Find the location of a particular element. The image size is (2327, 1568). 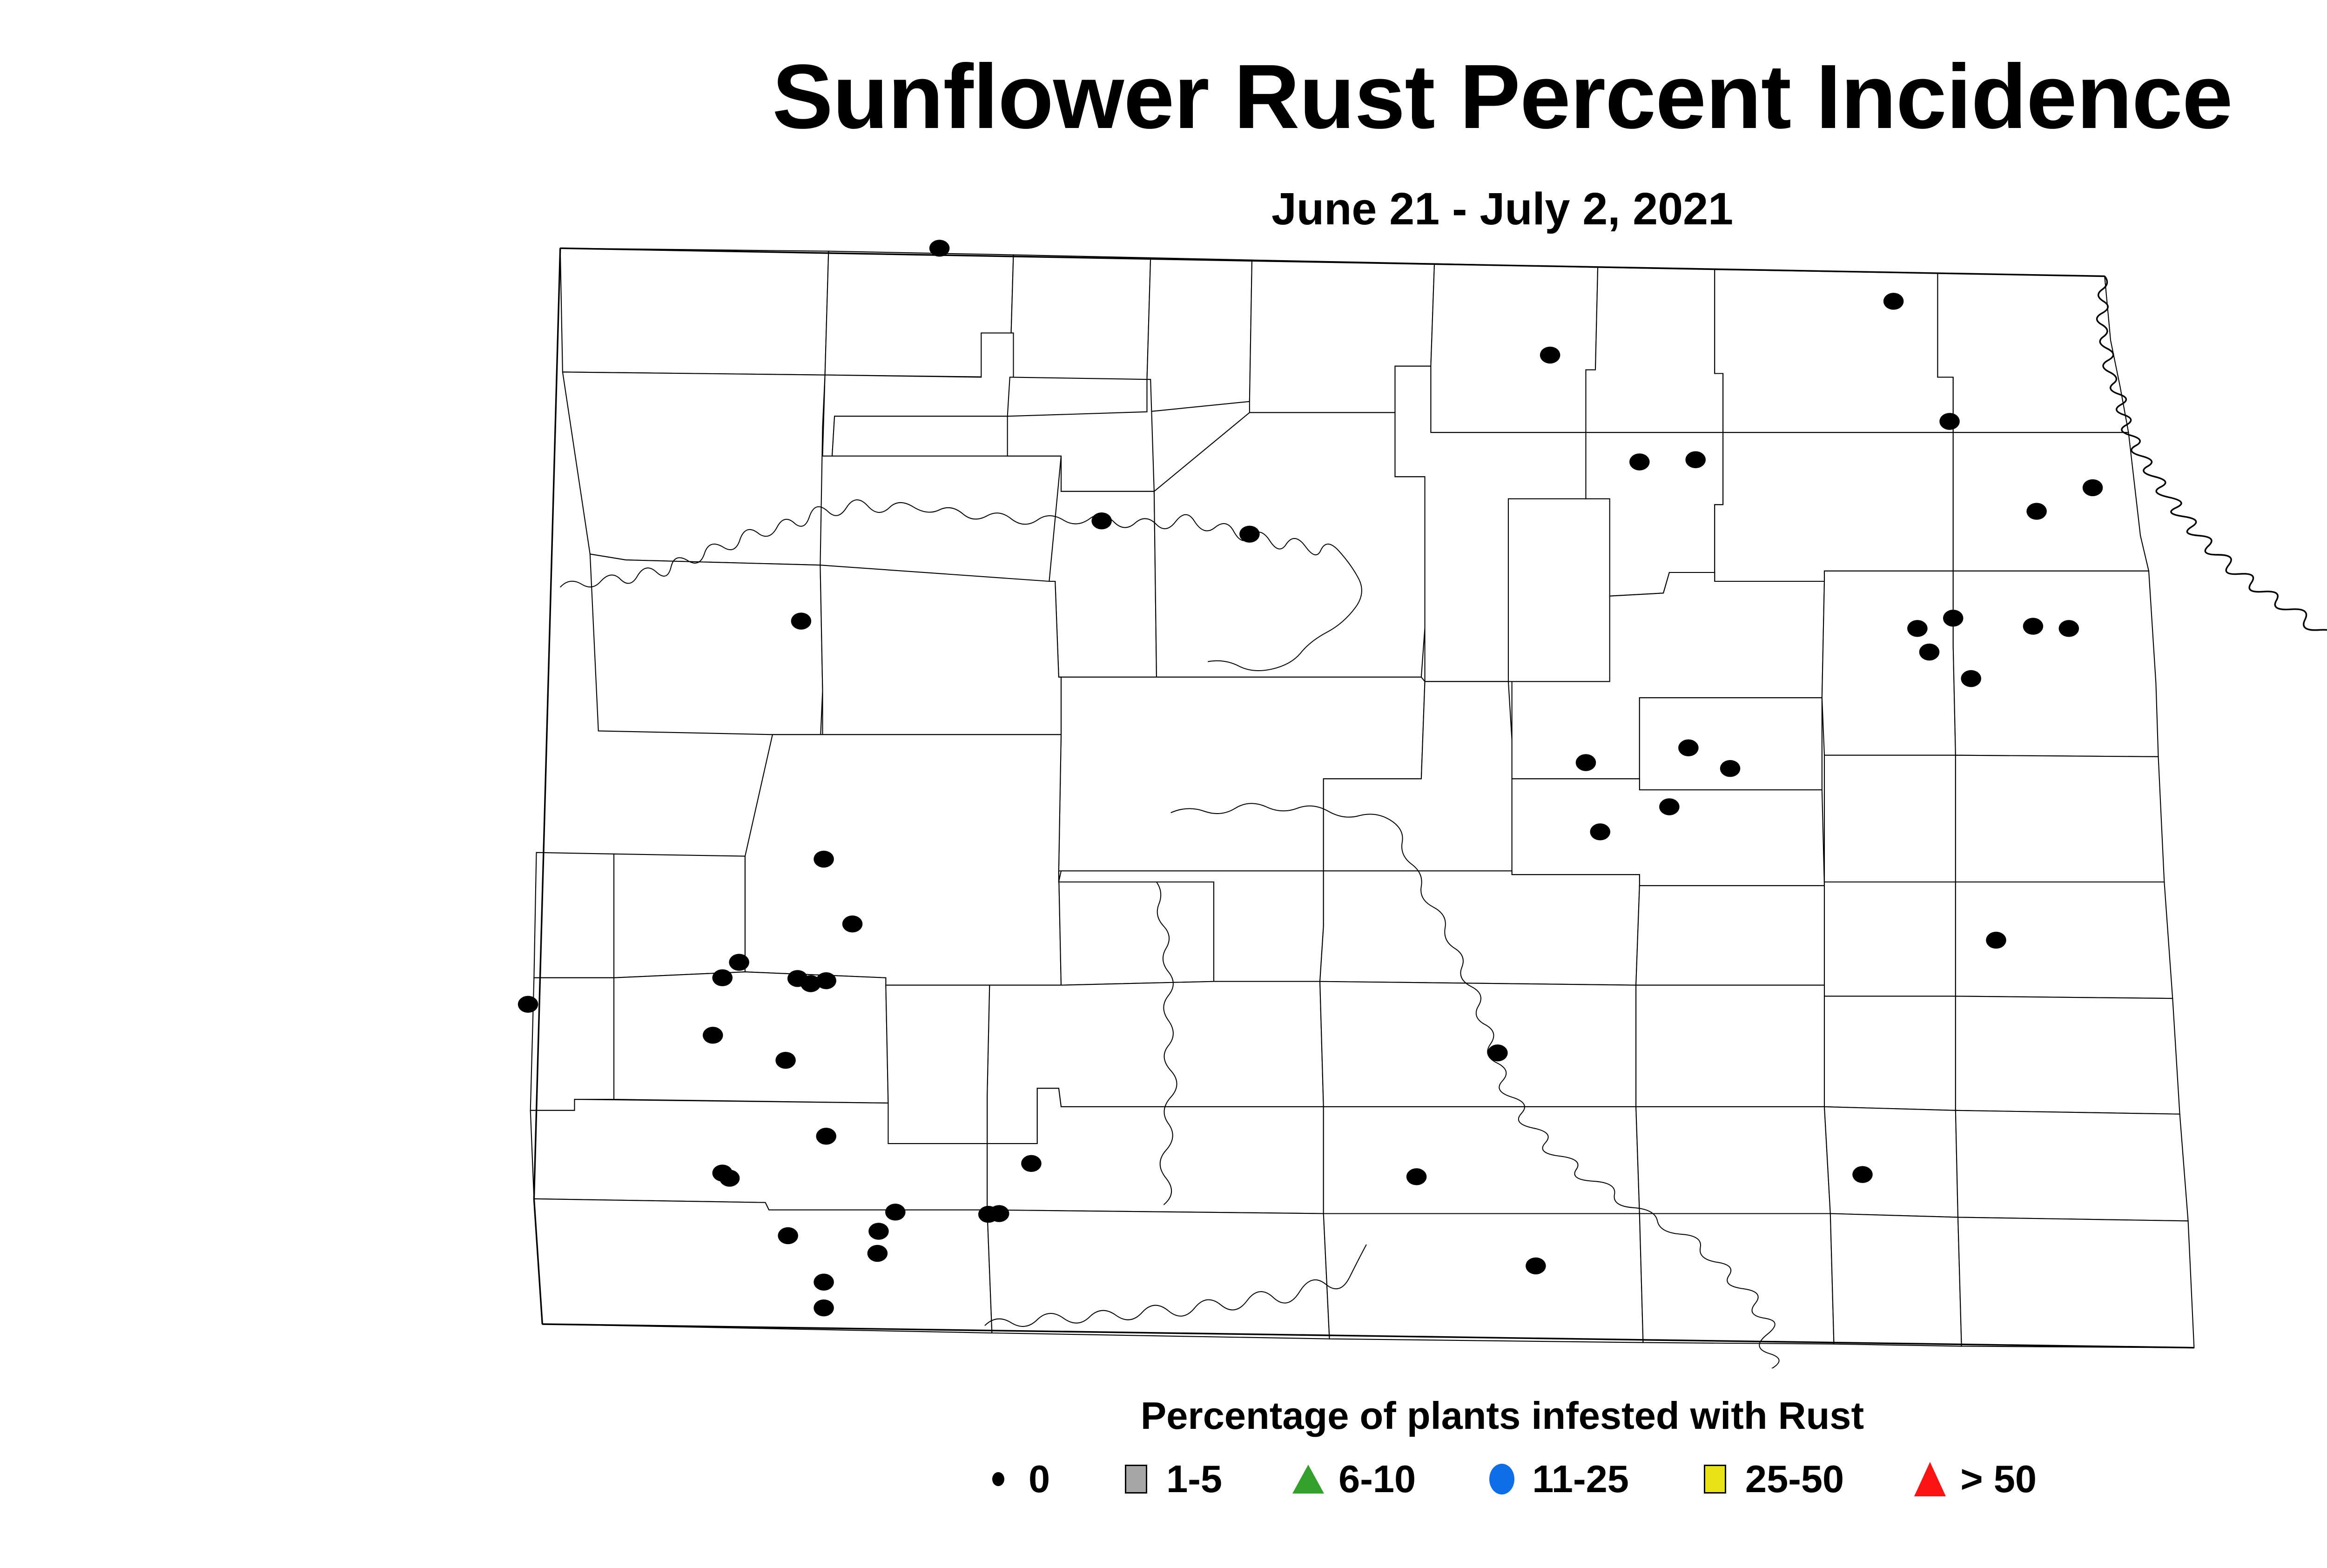

legend-item-4: 25-50 is located at coordinates (1764, 1479).